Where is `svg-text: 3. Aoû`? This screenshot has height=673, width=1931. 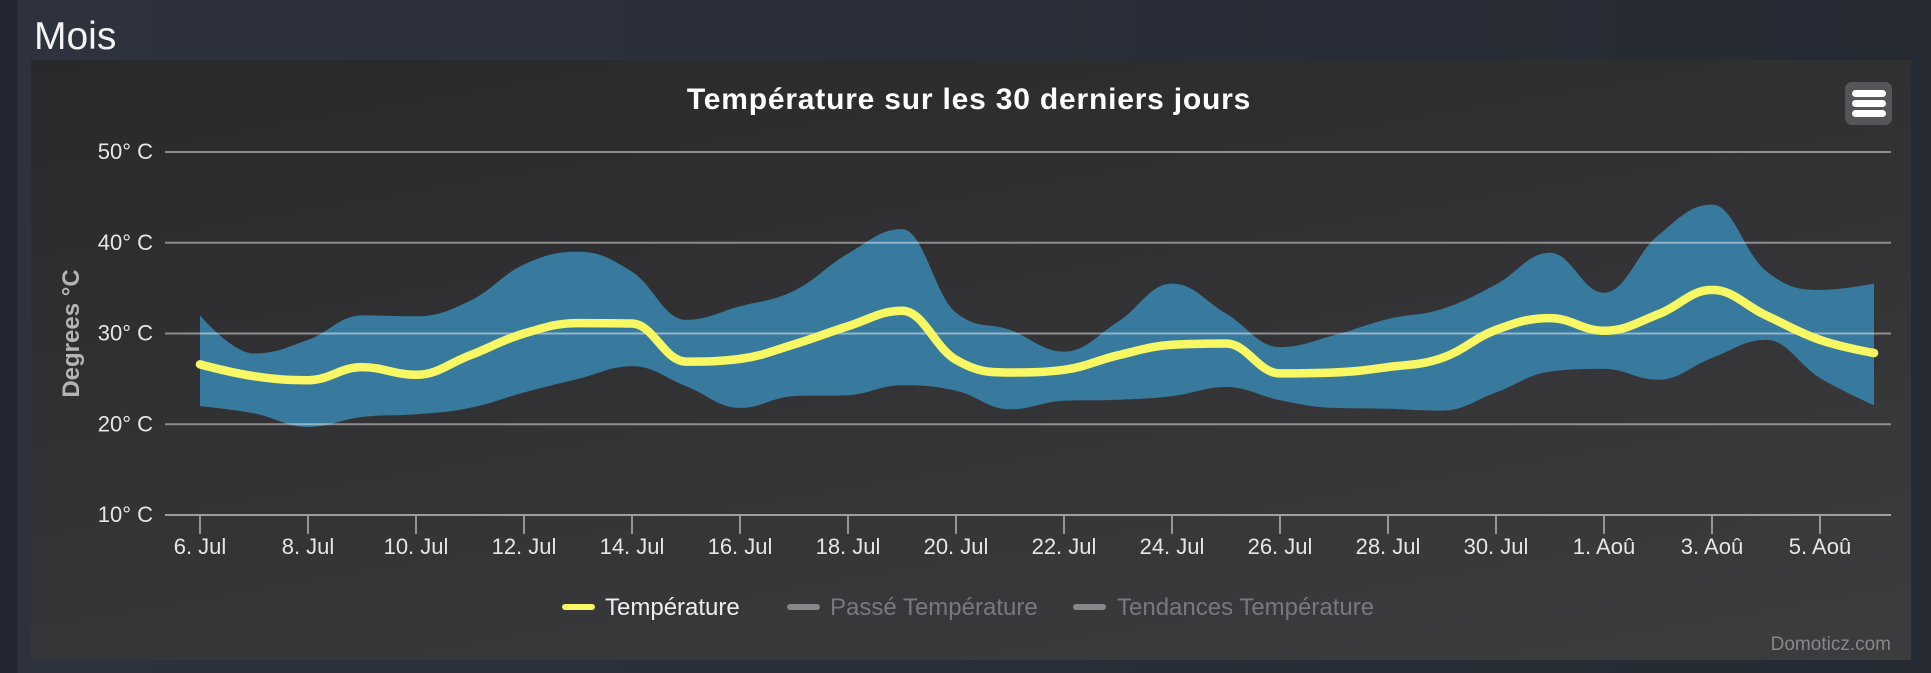 svg-text: 3. Aoû is located at coordinates (1712, 546).